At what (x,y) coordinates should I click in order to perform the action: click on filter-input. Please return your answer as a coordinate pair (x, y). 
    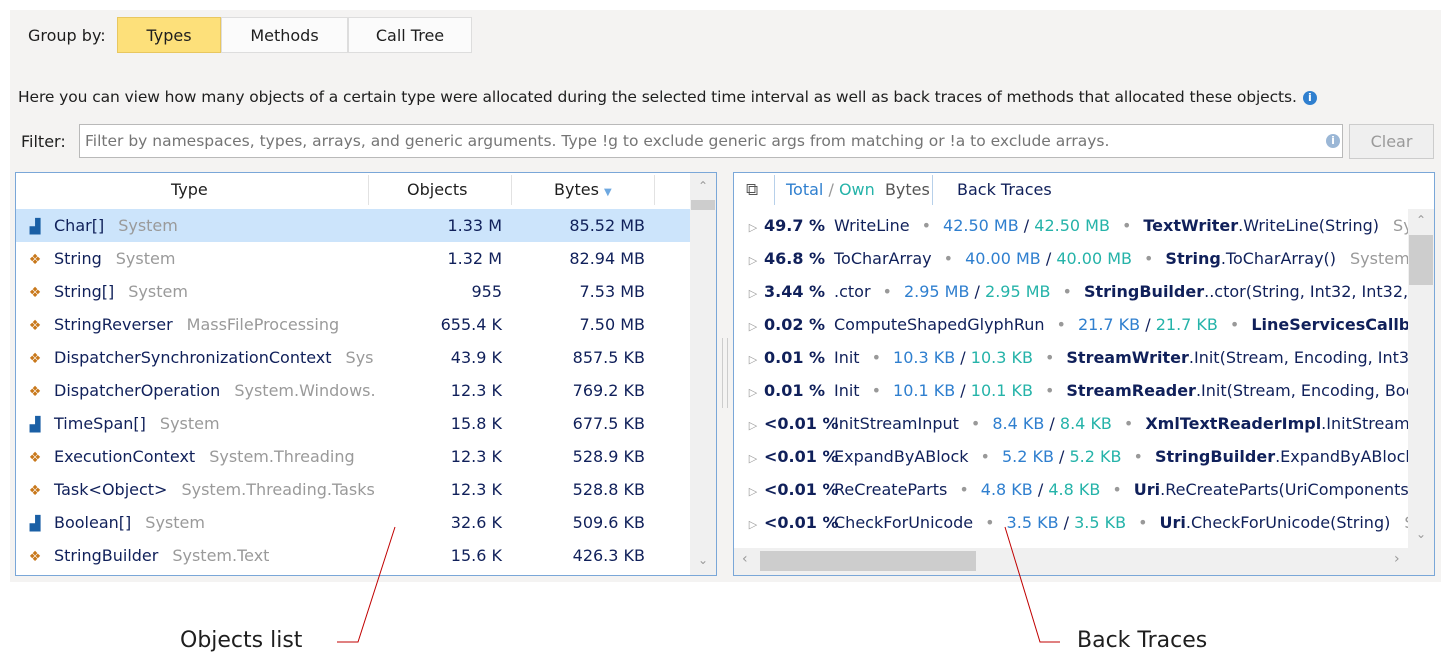
    Looking at the image, I should click on (711, 141).